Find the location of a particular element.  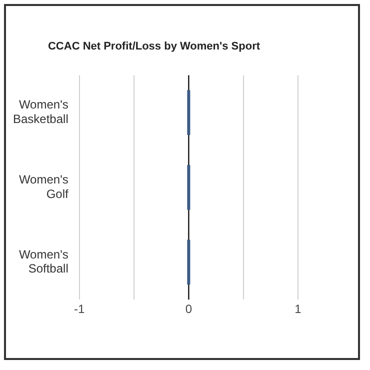

x-tick-label: 1 is located at coordinates (298, 309).